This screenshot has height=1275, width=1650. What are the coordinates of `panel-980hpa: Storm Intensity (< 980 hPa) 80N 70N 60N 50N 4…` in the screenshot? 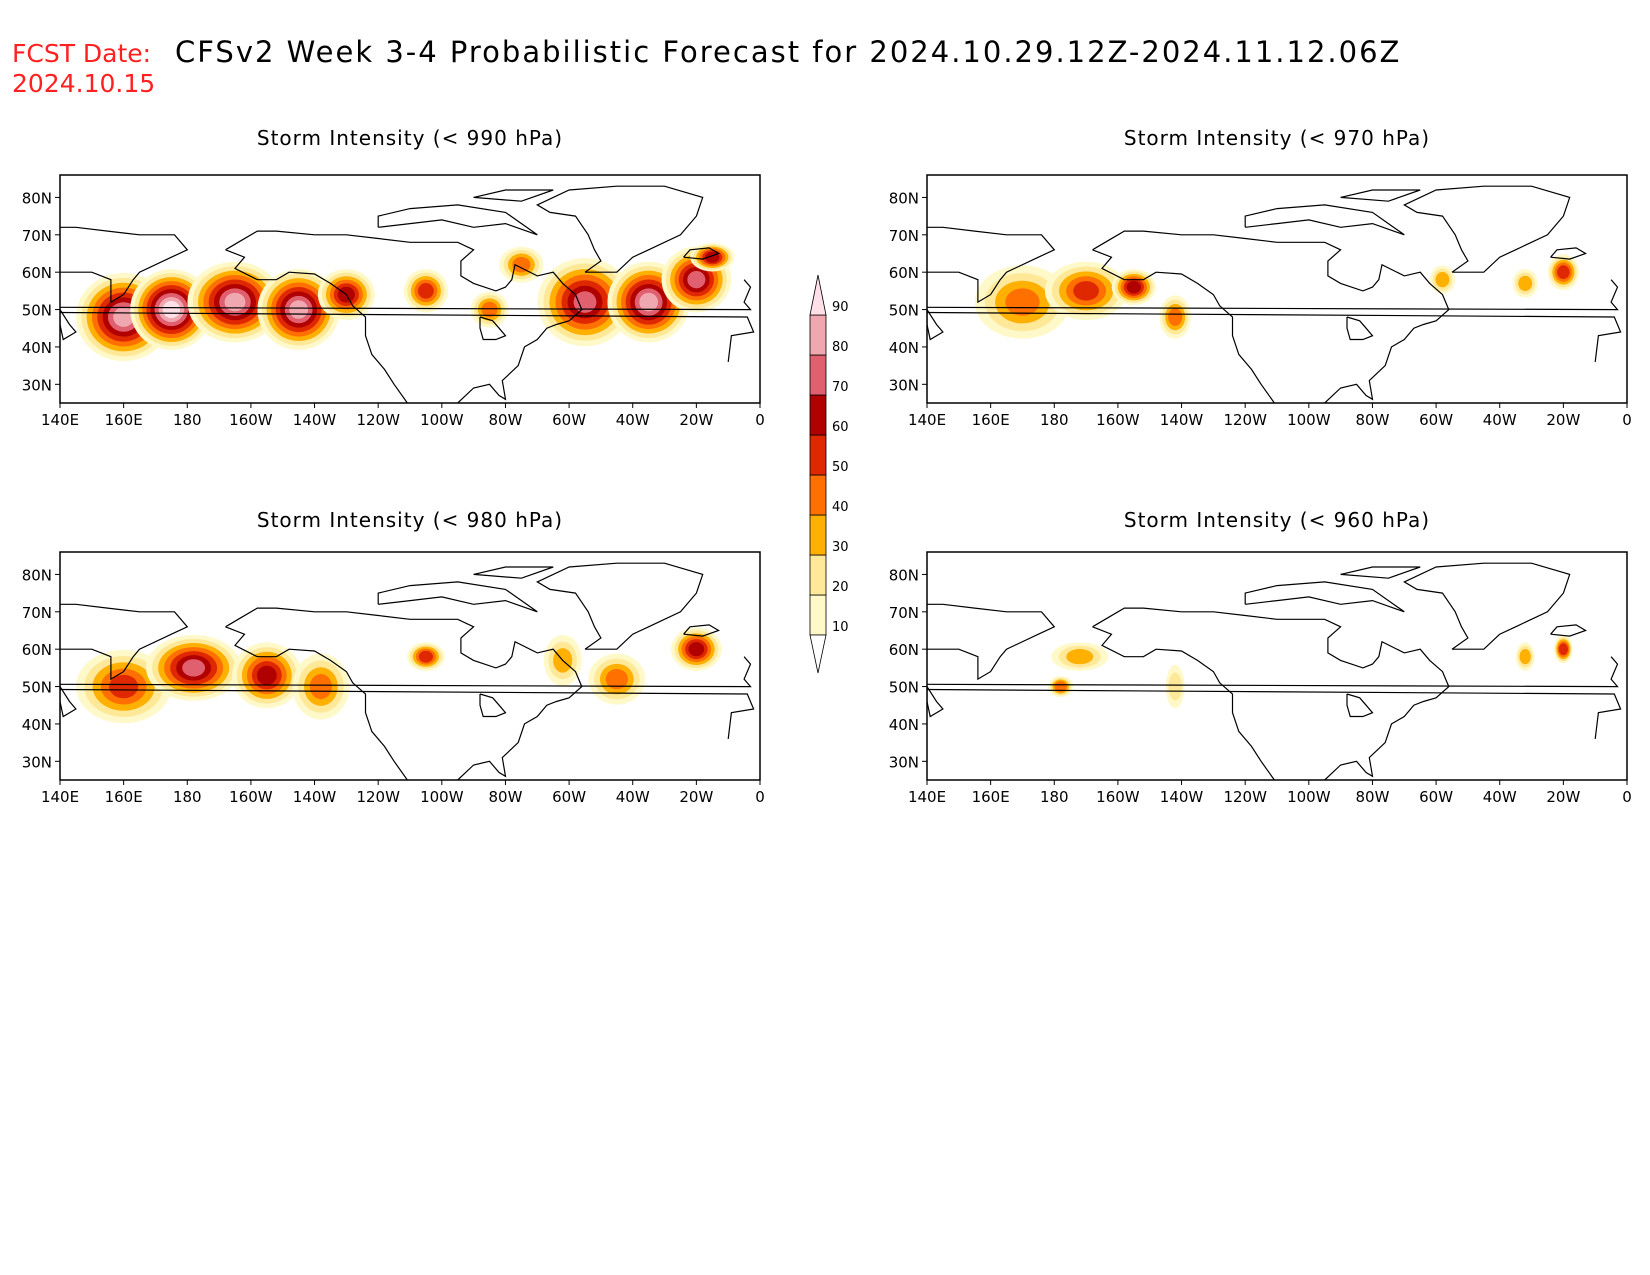 It's located at (393, 657).